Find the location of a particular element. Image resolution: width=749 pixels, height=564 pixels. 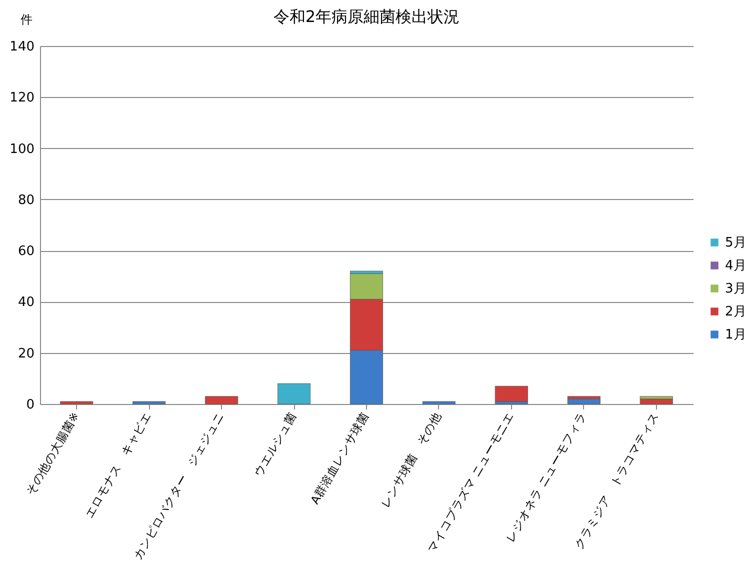

y-tick-label: 20 is located at coordinates (26, 354).